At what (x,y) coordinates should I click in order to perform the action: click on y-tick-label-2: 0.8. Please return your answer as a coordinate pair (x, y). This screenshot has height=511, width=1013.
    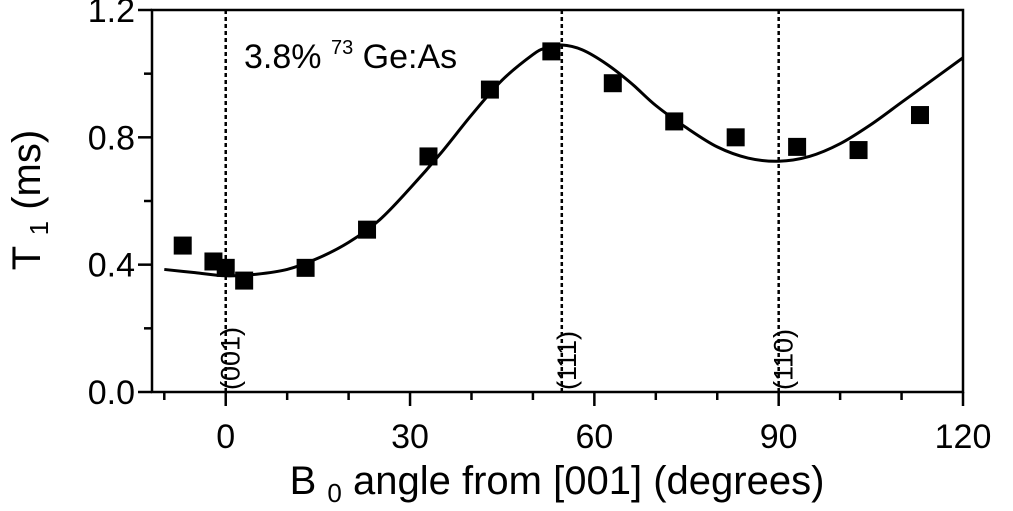
    Looking at the image, I should click on (111, 138).